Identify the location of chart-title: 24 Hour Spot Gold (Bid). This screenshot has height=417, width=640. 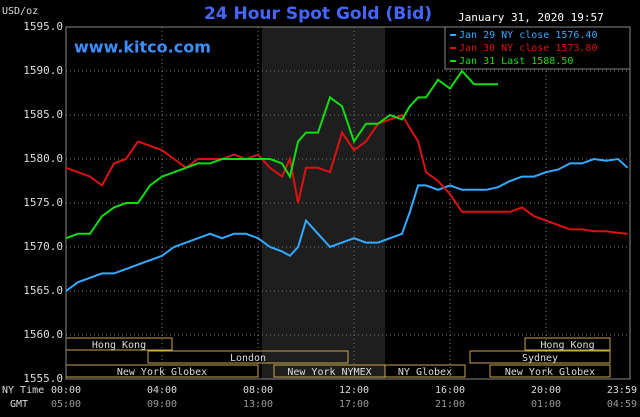
(318, 14).